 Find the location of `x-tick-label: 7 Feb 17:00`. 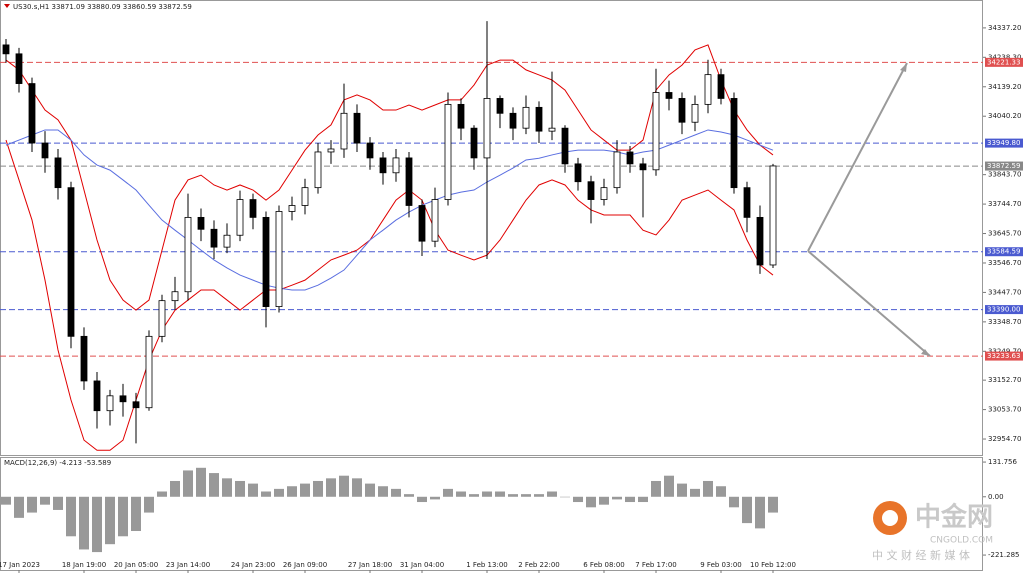

x-tick-label: 7 Feb 17:00 is located at coordinates (655, 565).